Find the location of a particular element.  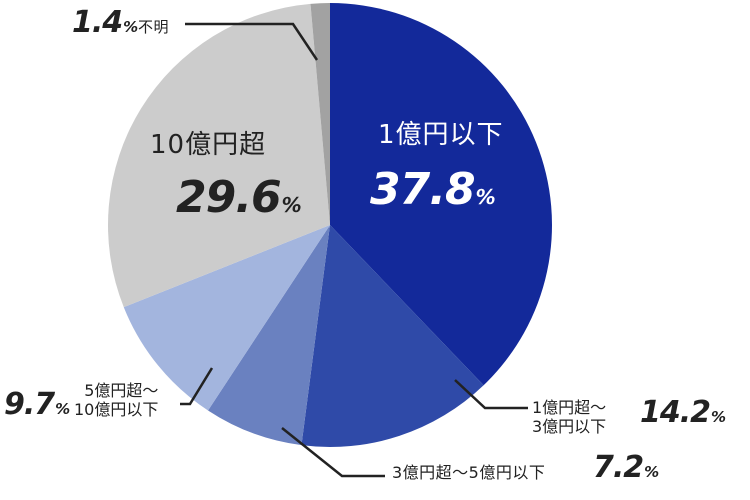

slice-label-5to10oku: 5億円超～ 10億円以下 is located at coordinates (116, 400).